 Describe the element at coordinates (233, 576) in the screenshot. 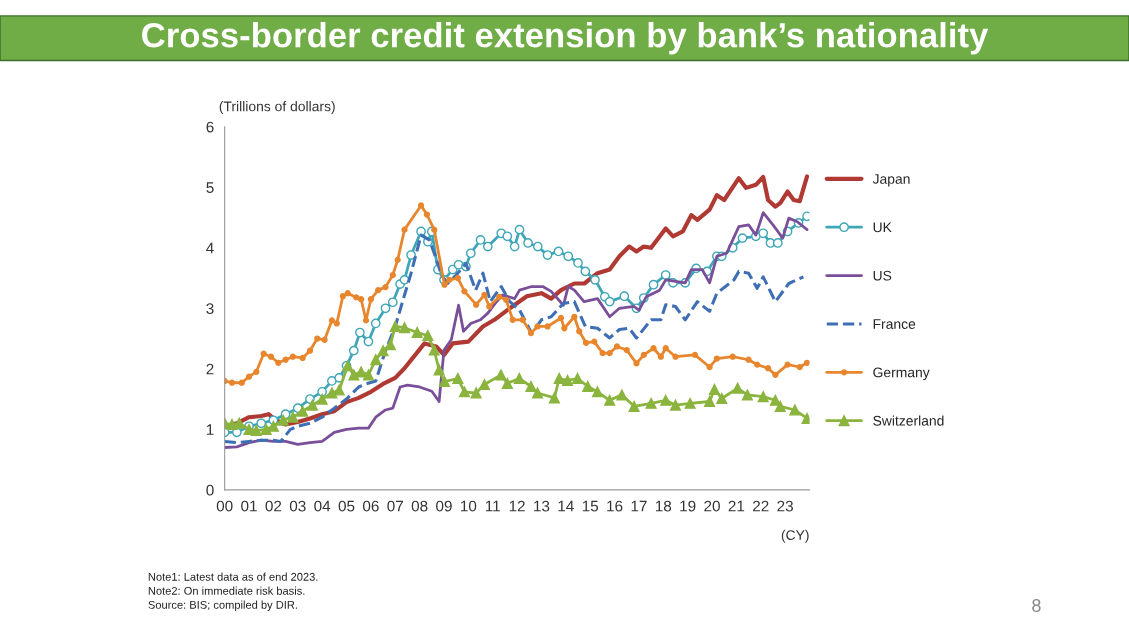

I see `text: Note1: Latest data as of end 2023.` at that location.